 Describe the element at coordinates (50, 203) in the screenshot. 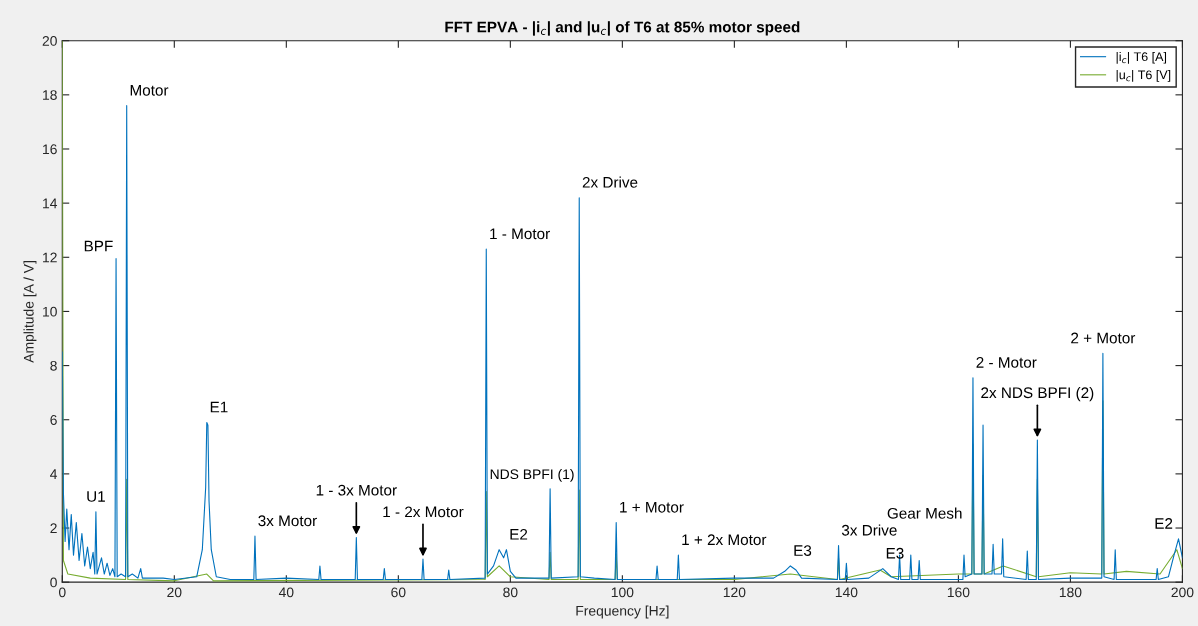

I see `y-tick-label: 14` at that location.